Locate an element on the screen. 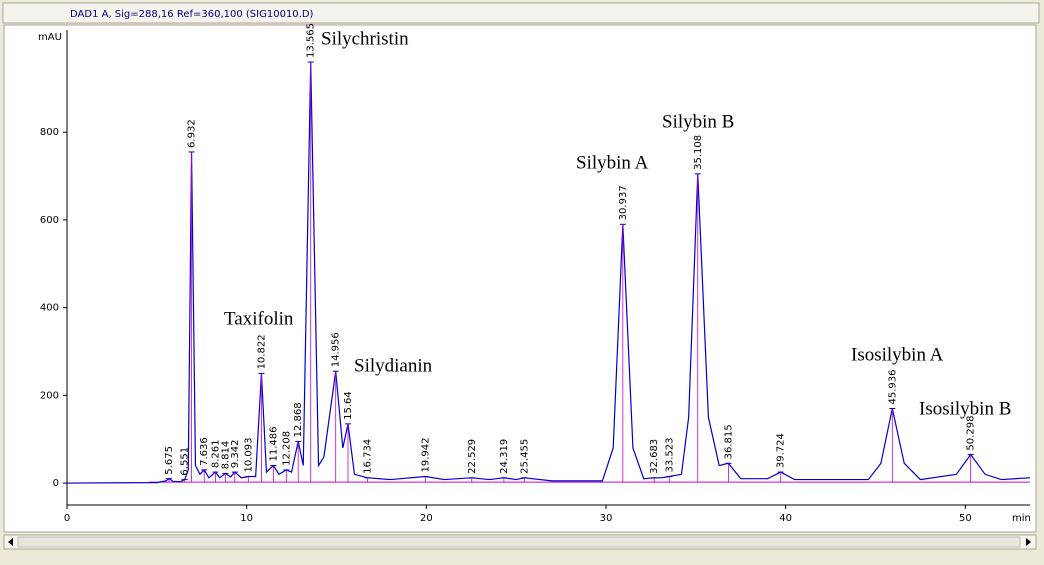 Image resolution: width=1044 pixels, height=565 pixels. x-tick-label: 0 is located at coordinates (67, 518).